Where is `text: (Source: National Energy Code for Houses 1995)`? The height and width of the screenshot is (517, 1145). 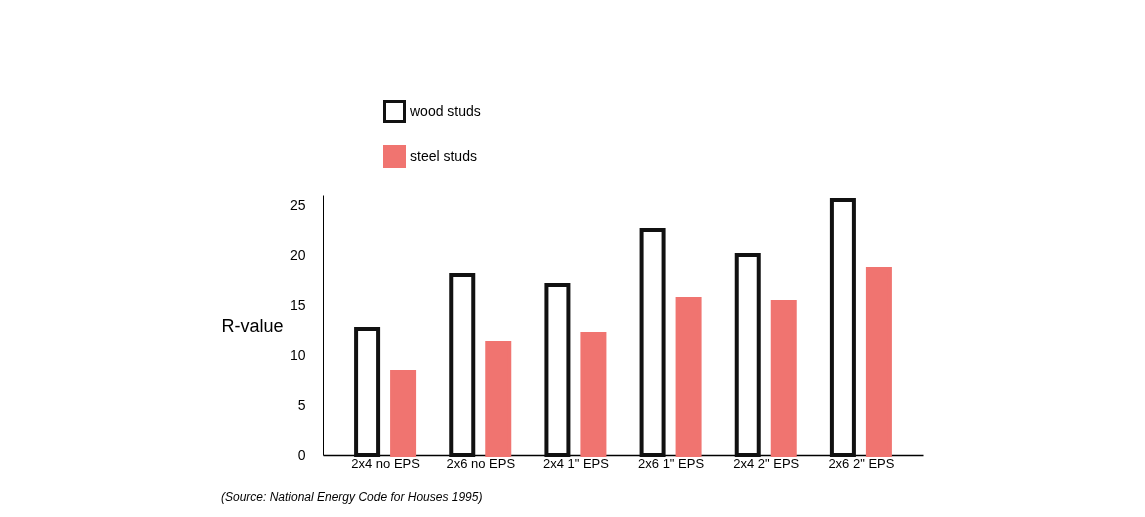
text: (Source: National Energy Code for Houses 1995) is located at coordinates (351, 497).